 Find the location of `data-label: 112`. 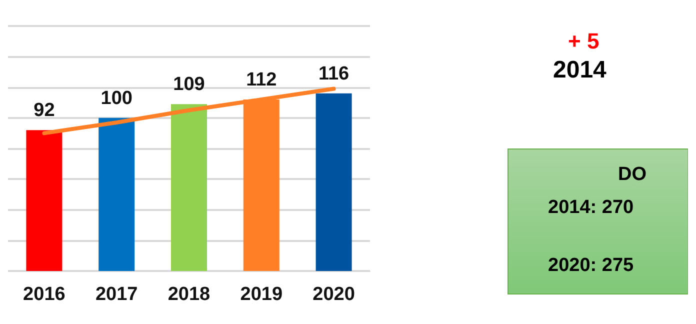

data-label: 112 is located at coordinates (261, 80).